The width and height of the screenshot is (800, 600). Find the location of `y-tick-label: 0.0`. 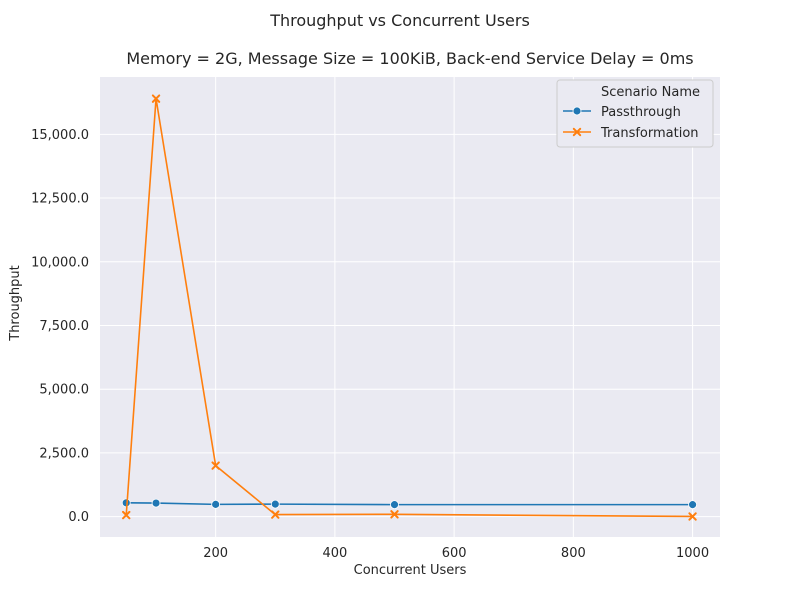

y-tick-label: 0.0 is located at coordinates (78, 517).